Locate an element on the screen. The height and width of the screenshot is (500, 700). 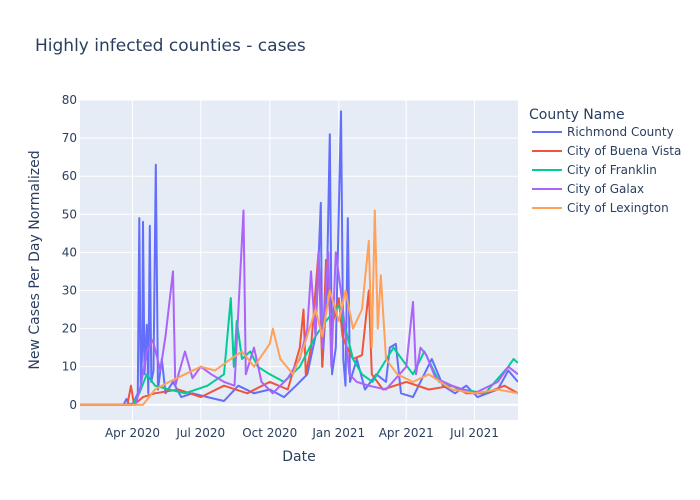
x-tick-label: Jul 2020 is located at coordinates (200, 433).